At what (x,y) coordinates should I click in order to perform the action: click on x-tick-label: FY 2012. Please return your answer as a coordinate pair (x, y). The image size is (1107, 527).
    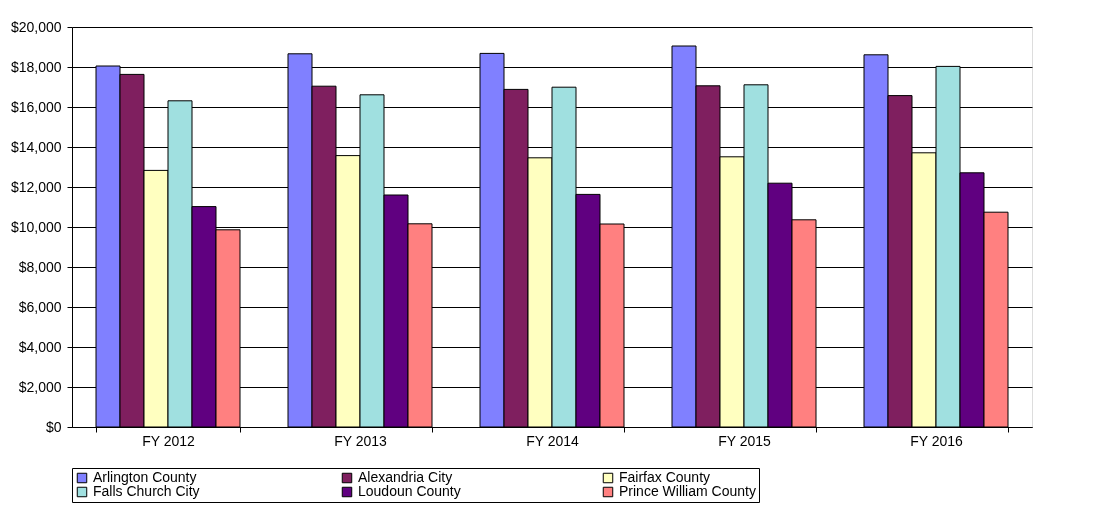
    Looking at the image, I should click on (169, 440).